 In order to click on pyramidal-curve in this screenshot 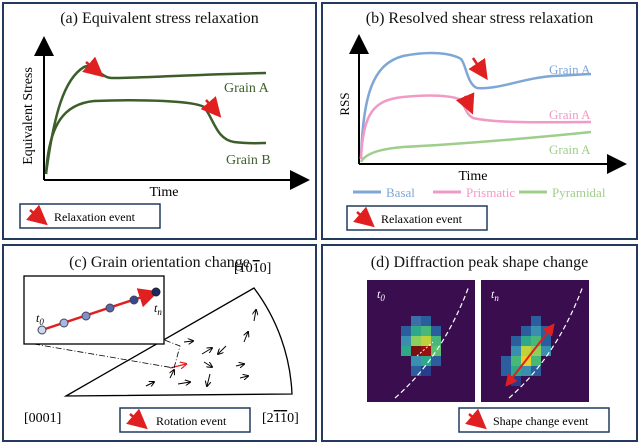, I will do `click(475, 146)`.